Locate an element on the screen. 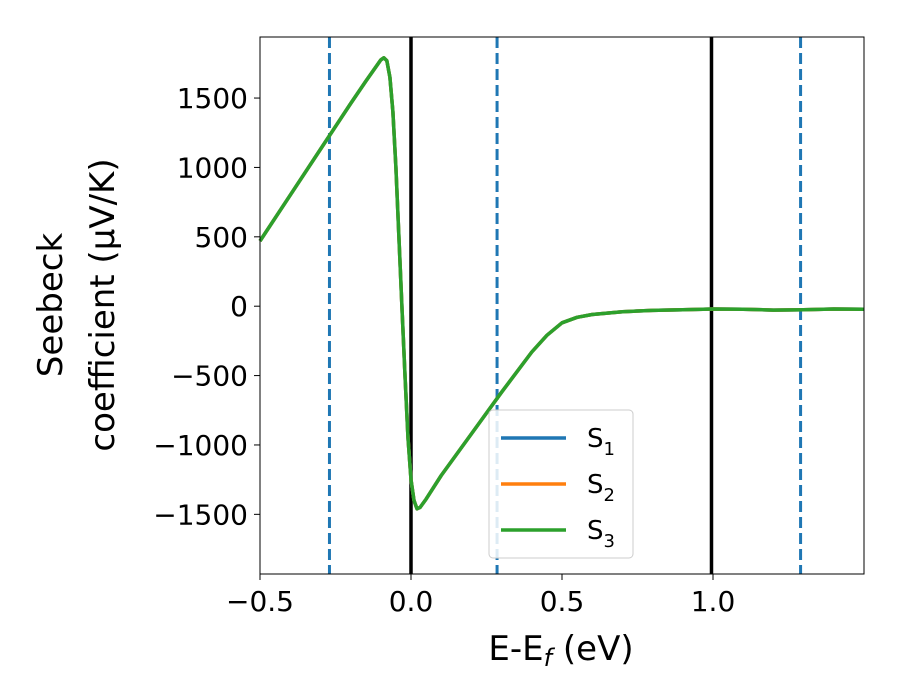  y-tick-label: 1000 is located at coordinates (212, 167).